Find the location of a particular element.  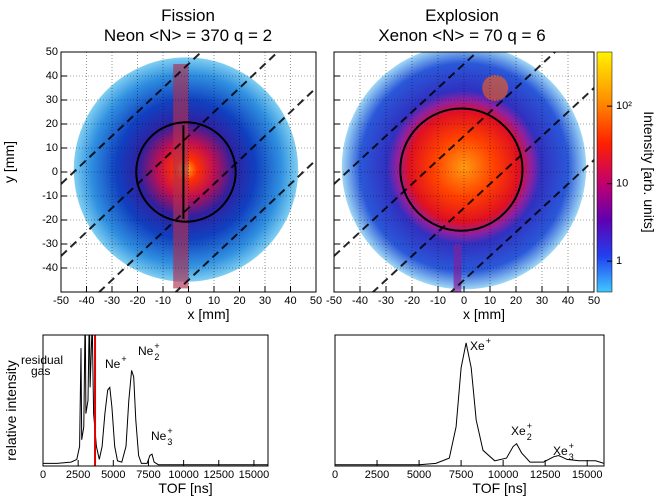

y-axis-label: relative intensity is located at coordinates (11, 410).